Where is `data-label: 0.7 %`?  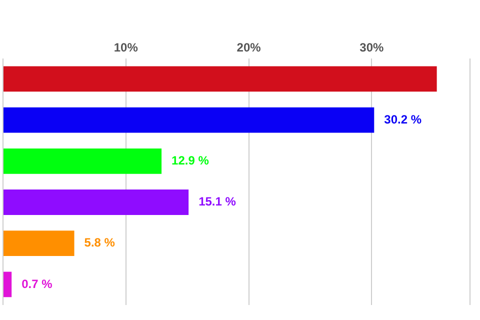 data-label: 0.7 % is located at coordinates (37, 283).